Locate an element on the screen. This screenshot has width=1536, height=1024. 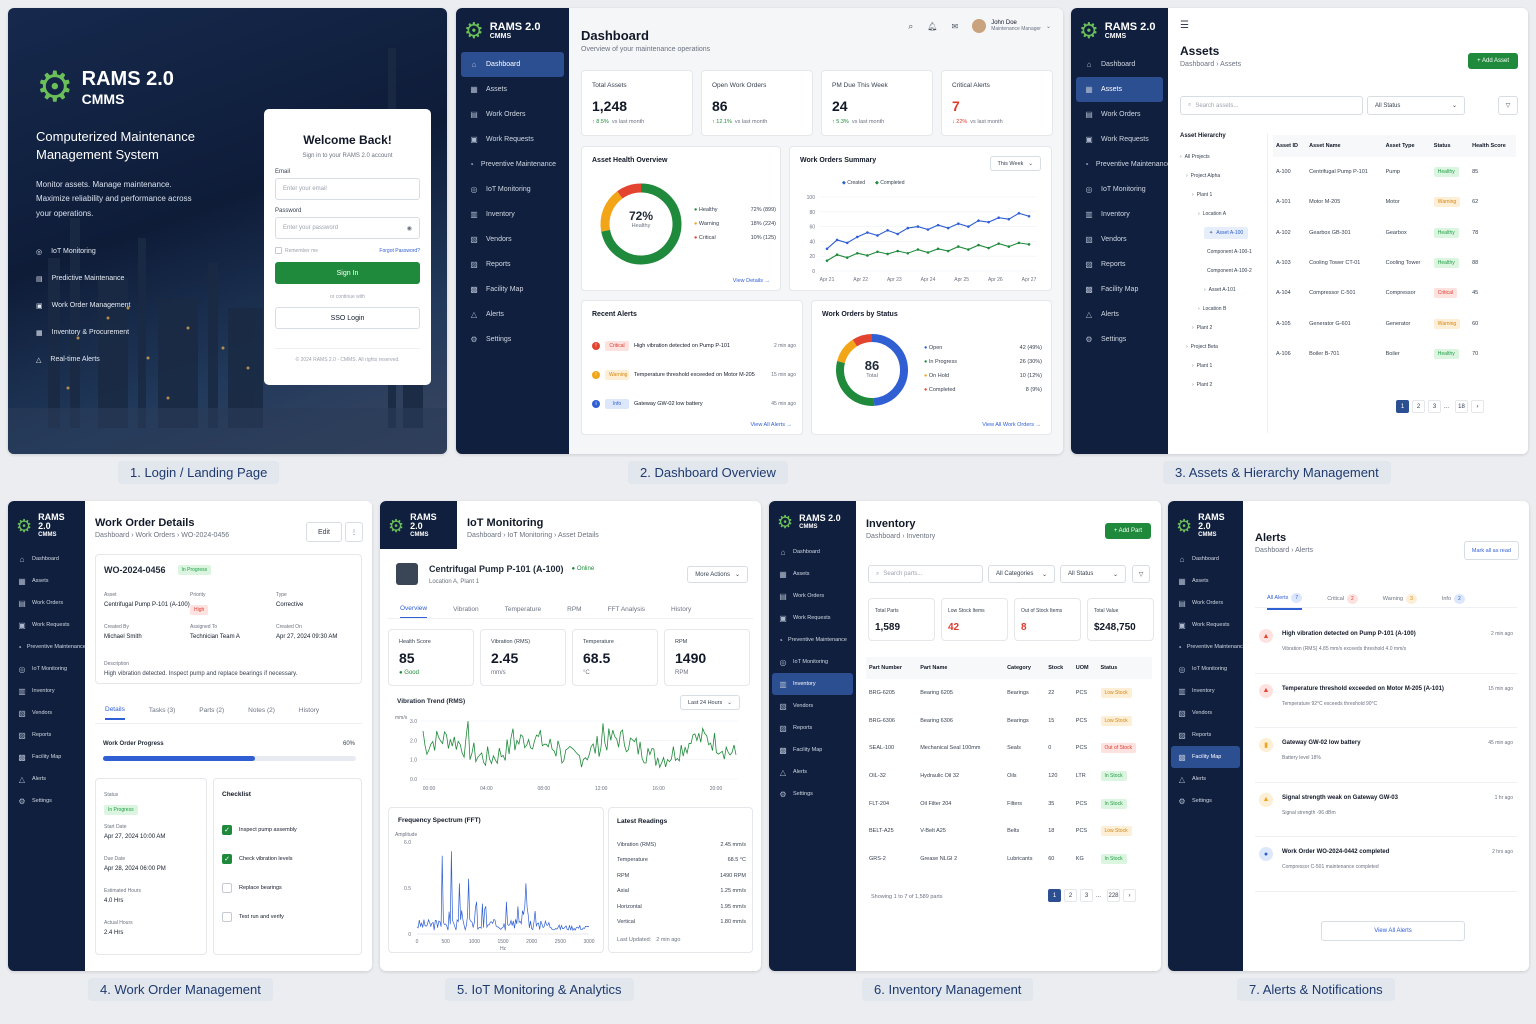
password-field: Enter your password ◉ is located at coordinates (347, 228).